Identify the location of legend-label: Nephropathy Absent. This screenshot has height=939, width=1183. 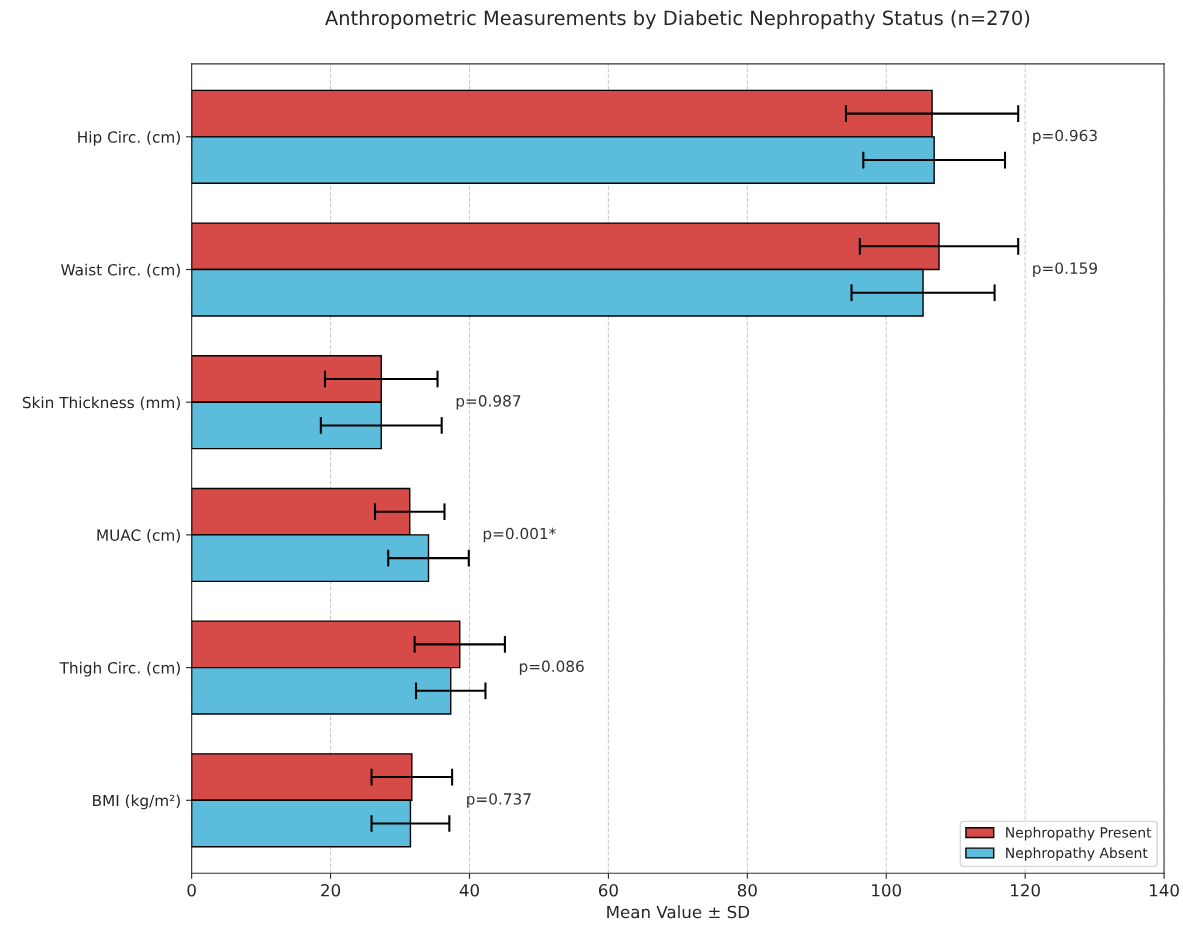
(1077, 854).